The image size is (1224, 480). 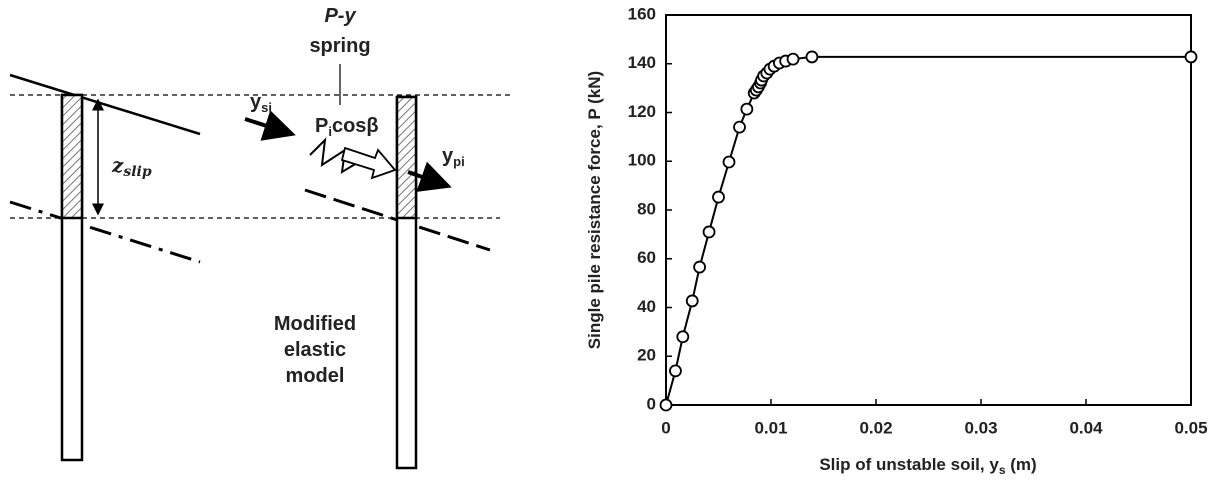 What do you see at coordinates (909, 464) in the screenshot?
I see `x-label-main: Slip of unstable soil, y` at bounding box center [909, 464].